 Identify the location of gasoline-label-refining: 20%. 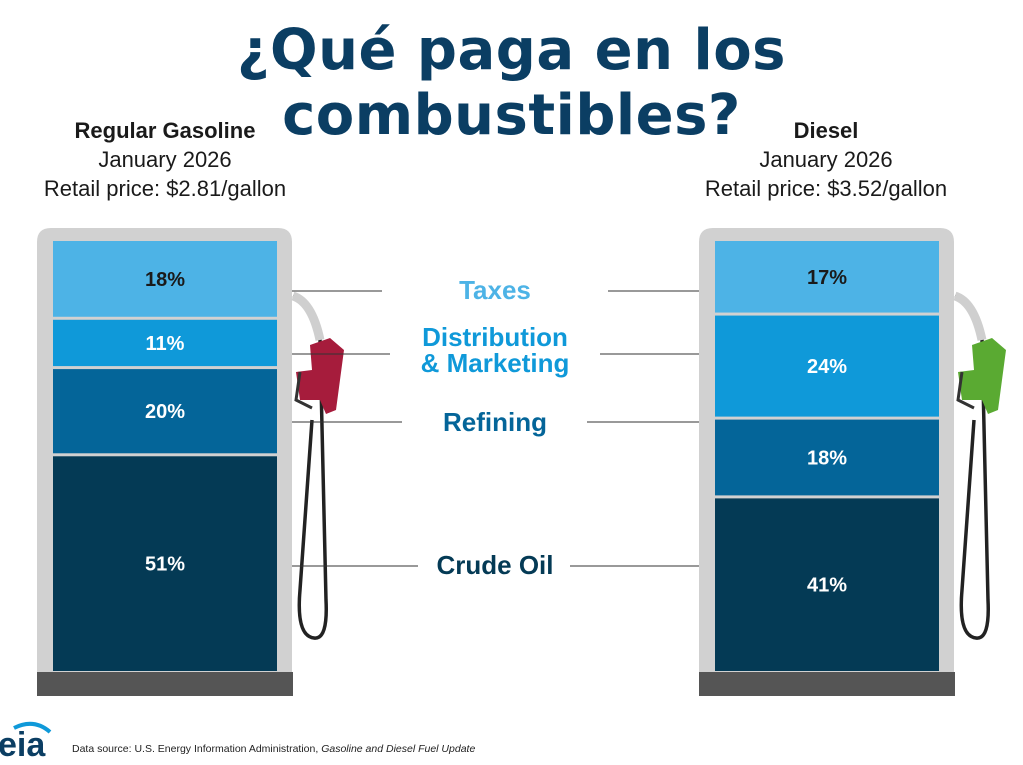
(165, 412).